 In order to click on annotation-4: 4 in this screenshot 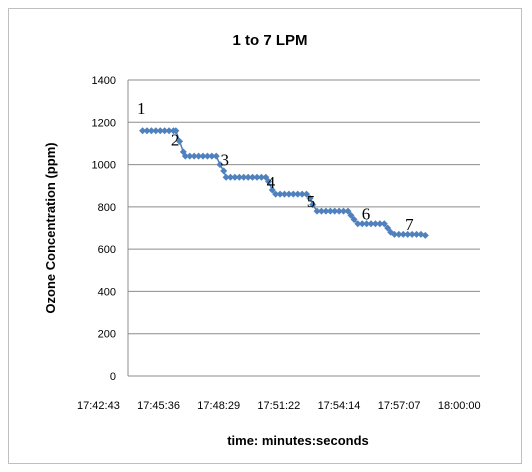, I will do `click(271, 182)`.